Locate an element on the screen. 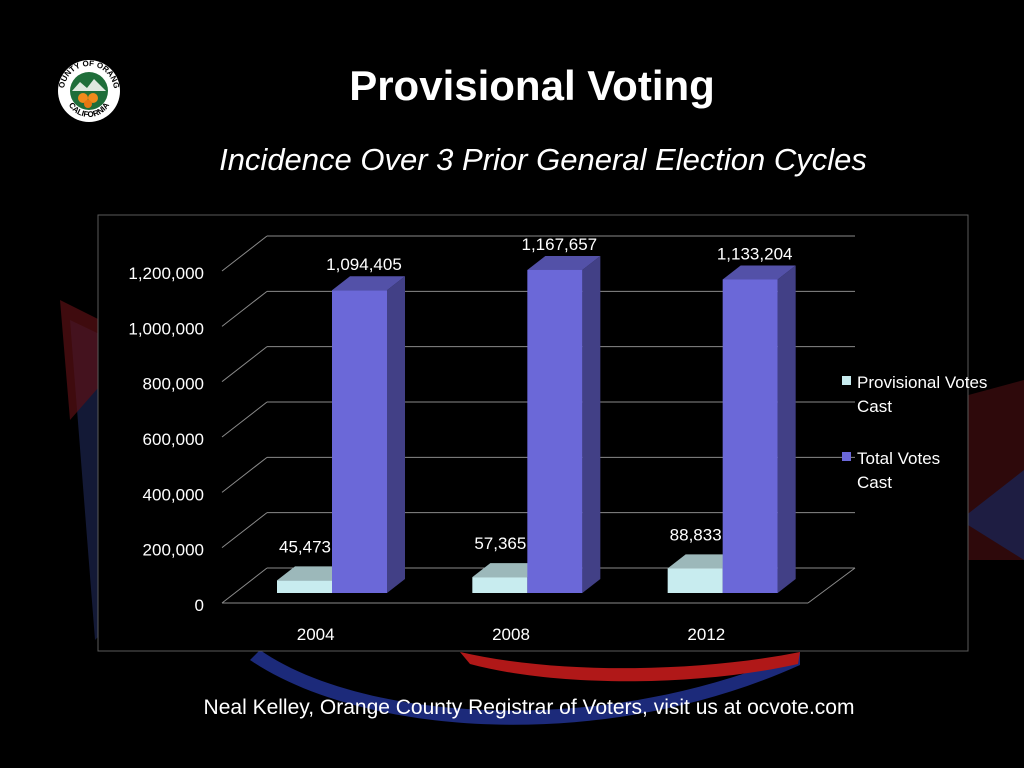 This screenshot has height=768, width=1024. y-tick-label: 200,000 is located at coordinates (173, 550).